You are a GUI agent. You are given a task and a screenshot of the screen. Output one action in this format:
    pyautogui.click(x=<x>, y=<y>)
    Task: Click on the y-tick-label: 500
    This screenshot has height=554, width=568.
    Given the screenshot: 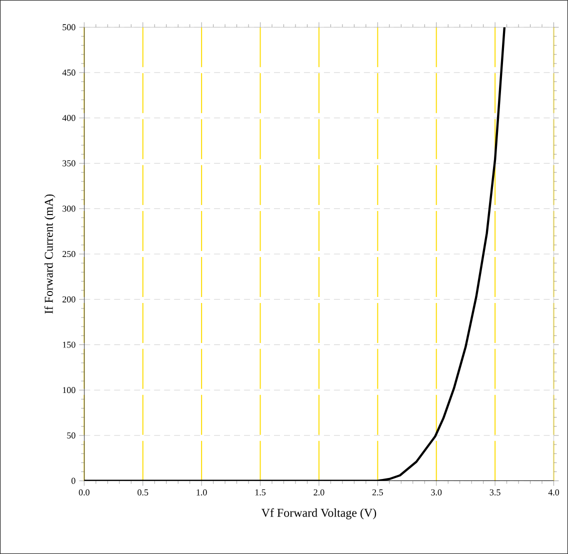 What is the action you would take?
    pyautogui.click(x=69, y=27)
    